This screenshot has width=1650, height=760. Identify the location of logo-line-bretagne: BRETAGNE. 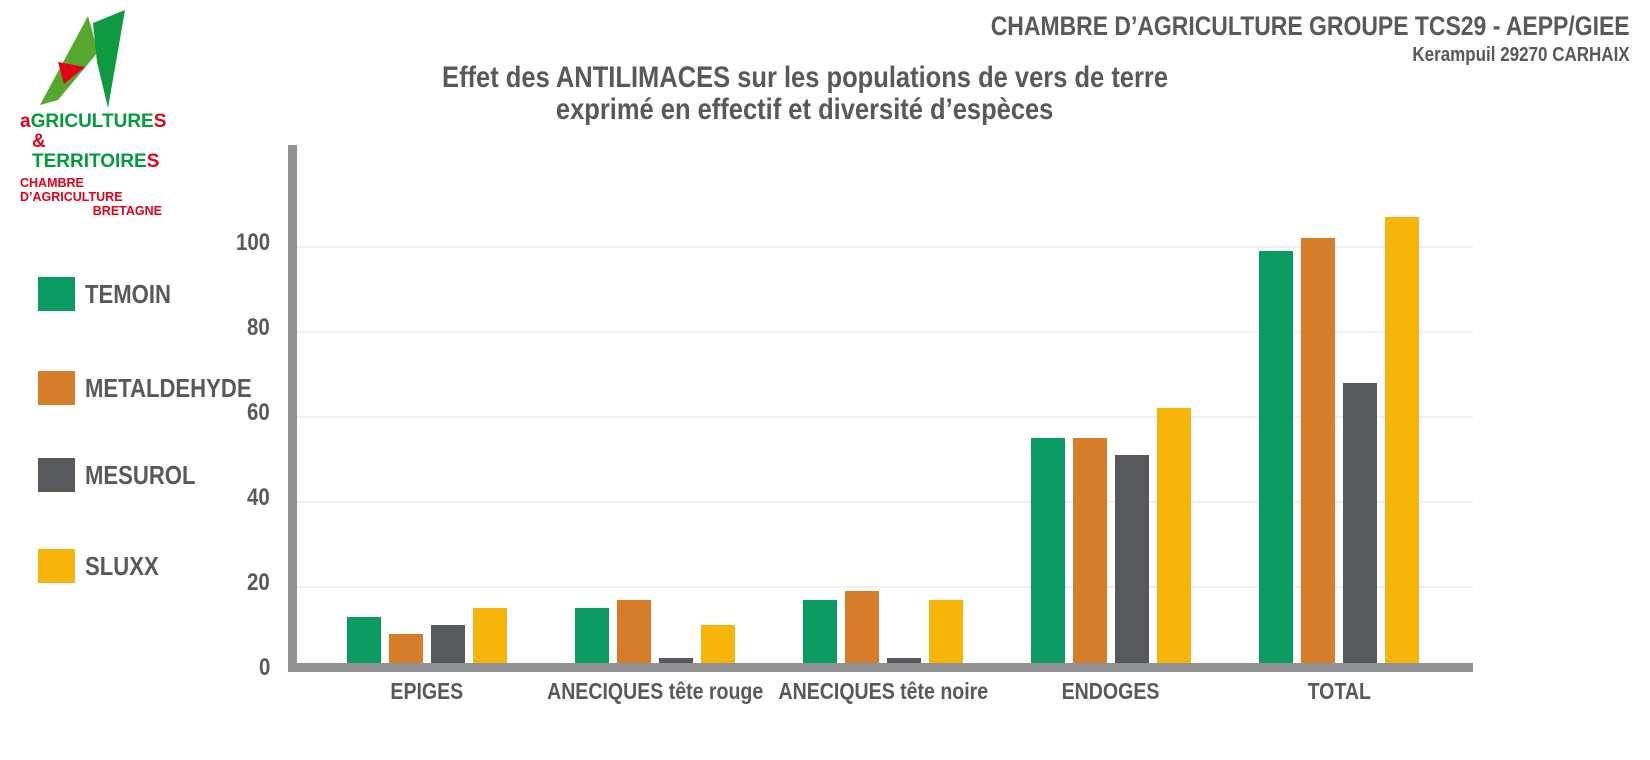
(127, 211).